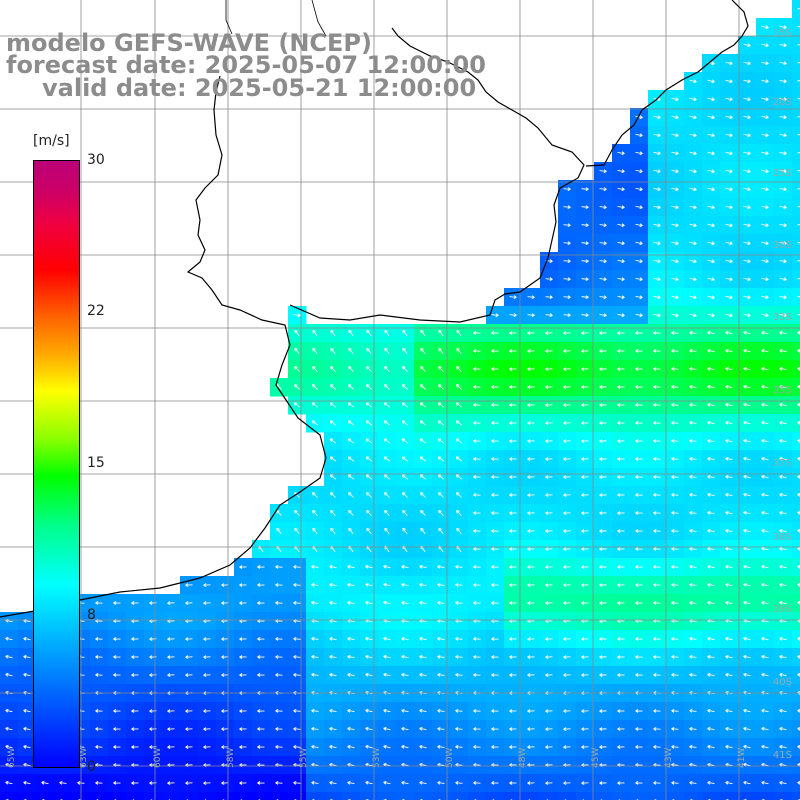  I want to click on longitude-label: 55W, so click(304, 758).